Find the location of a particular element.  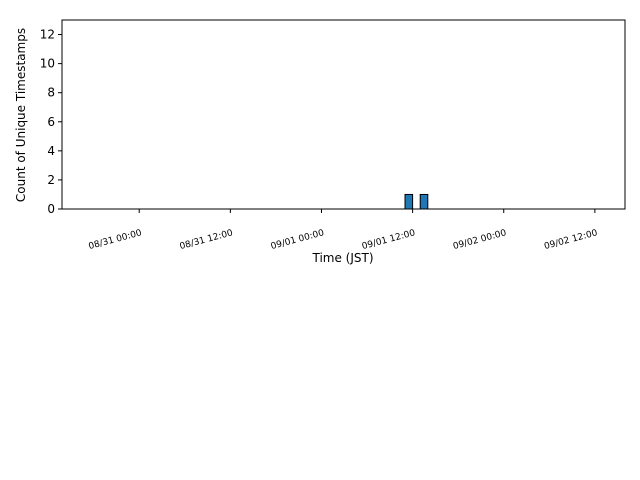

x-axis-label: Time (JST) is located at coordinates (342, 258).